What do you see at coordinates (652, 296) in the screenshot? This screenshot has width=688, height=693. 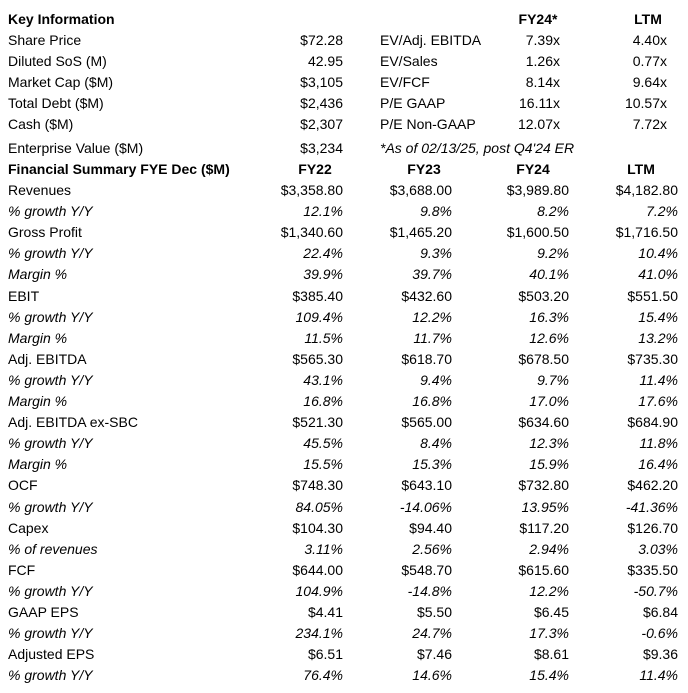 I see `row-value-ltm: $551.50` at bounding box center [652, 296].